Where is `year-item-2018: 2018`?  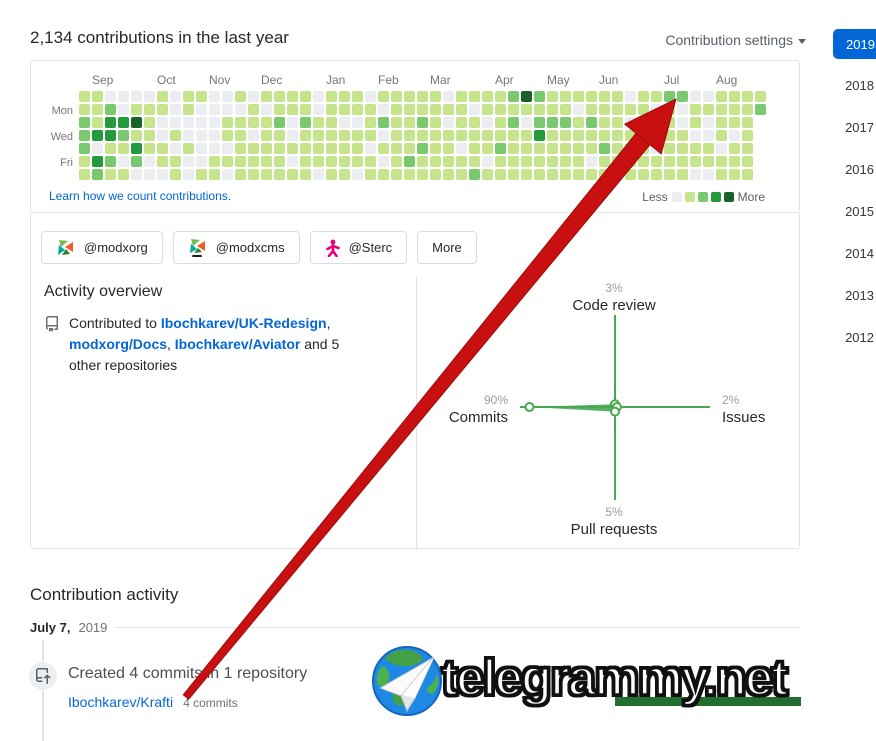 year-item-2018: 2018 is located at coordinates (859, 85).